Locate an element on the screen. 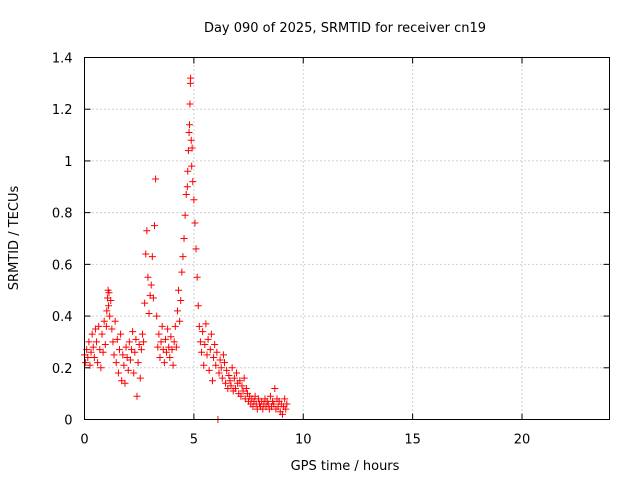  y-axis-title: SRMTID / TECUs is located at coordinates (14, 238).